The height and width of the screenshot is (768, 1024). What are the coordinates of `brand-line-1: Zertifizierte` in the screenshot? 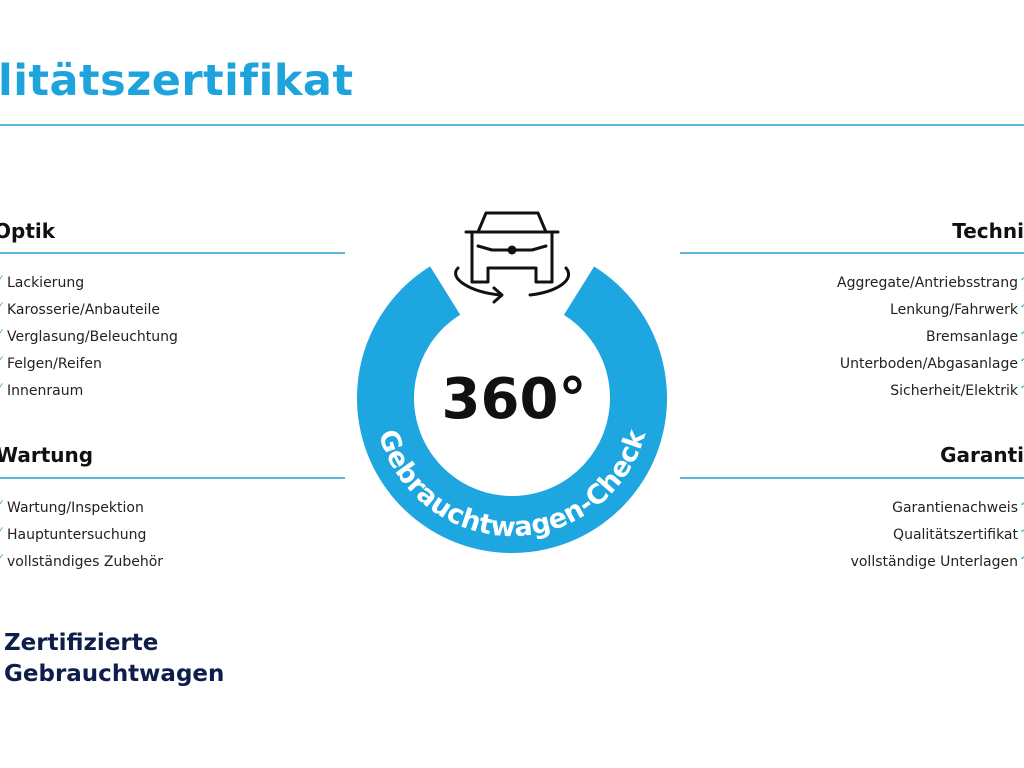 It's located at (81, 643).